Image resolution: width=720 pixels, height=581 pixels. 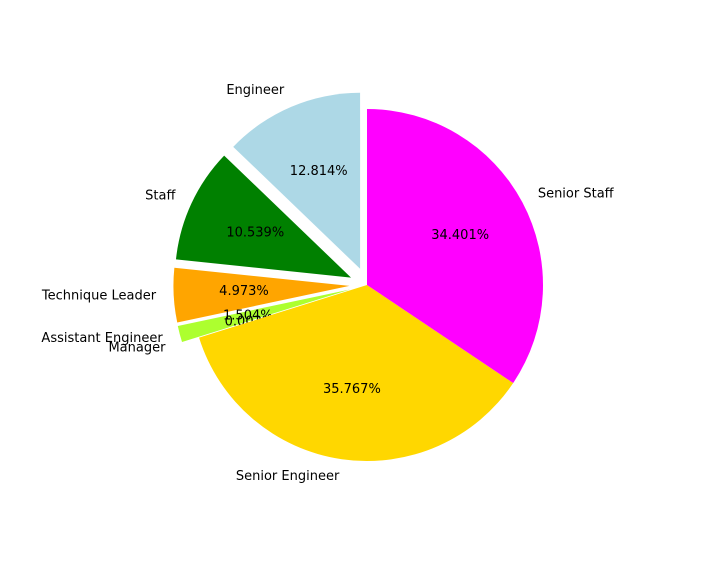 I want to click on slice-label-engineer: Engineer, so click(x=255, y=90).